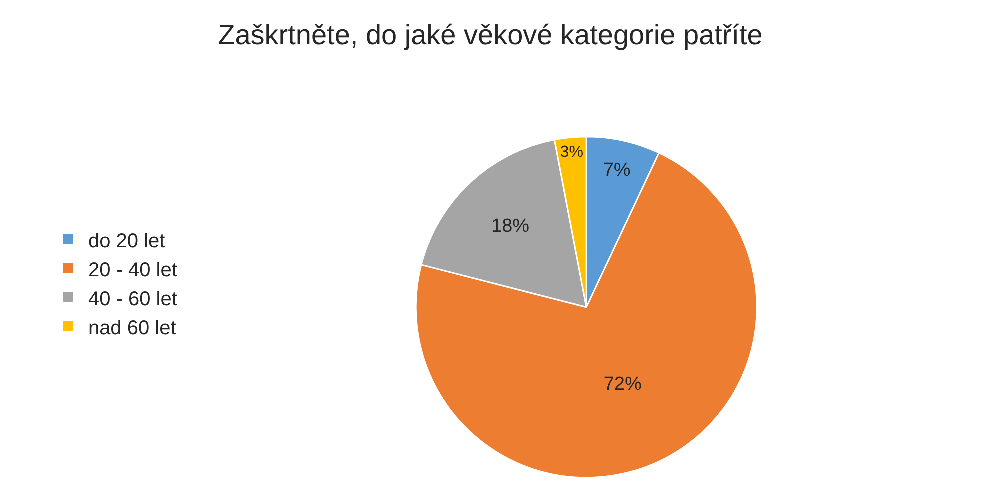 The image size is (981, 496). Describe the element at coordinates (623, 385) in the screenshot. I see `data-label: 72%` at that location.